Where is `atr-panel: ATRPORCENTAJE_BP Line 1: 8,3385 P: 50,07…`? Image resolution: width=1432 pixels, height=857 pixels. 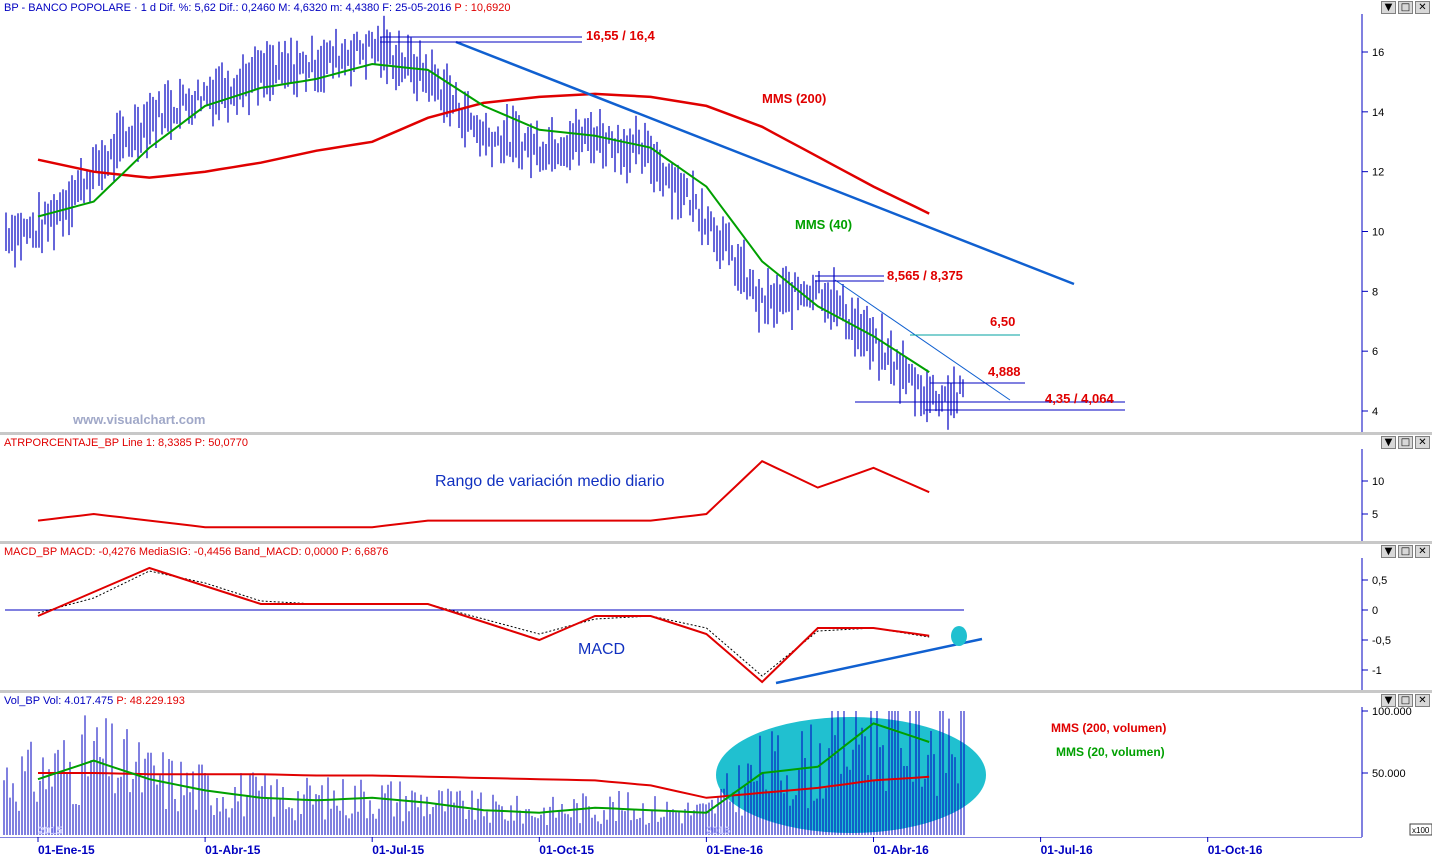
atr-panel: ATRPORCENTAJE_BP Line 1: 8,3385 P: 50,07… is located at coordinates (716, 488).